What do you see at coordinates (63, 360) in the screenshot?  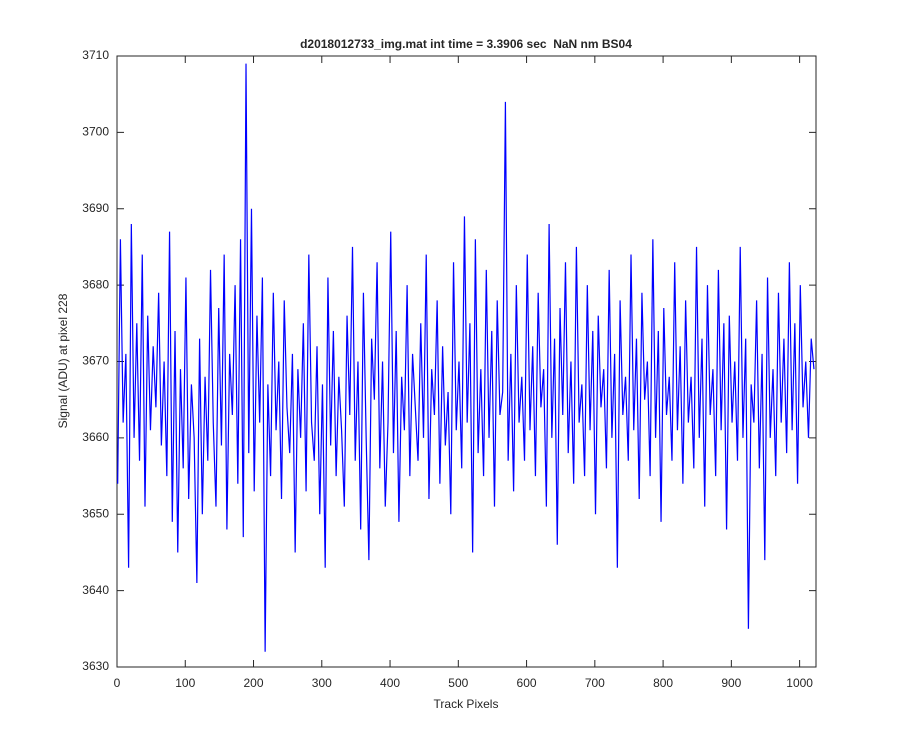 I see `y-axis-label: Signal (ADU) at pixel 228` at bounding box center [63, 360].